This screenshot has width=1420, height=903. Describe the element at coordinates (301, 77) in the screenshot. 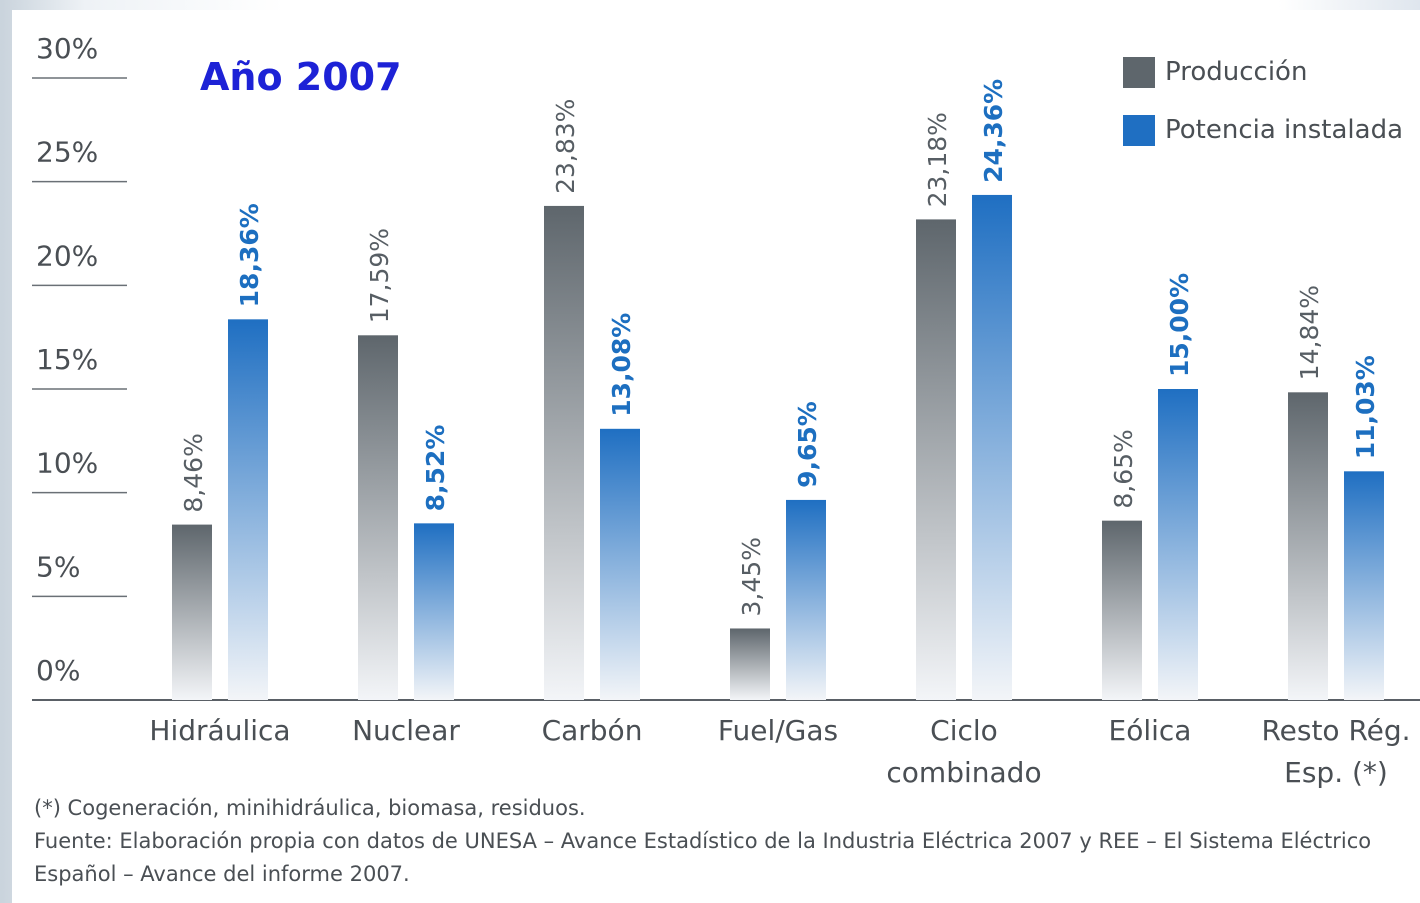

I see `chart-title: Año 2007` at that location.